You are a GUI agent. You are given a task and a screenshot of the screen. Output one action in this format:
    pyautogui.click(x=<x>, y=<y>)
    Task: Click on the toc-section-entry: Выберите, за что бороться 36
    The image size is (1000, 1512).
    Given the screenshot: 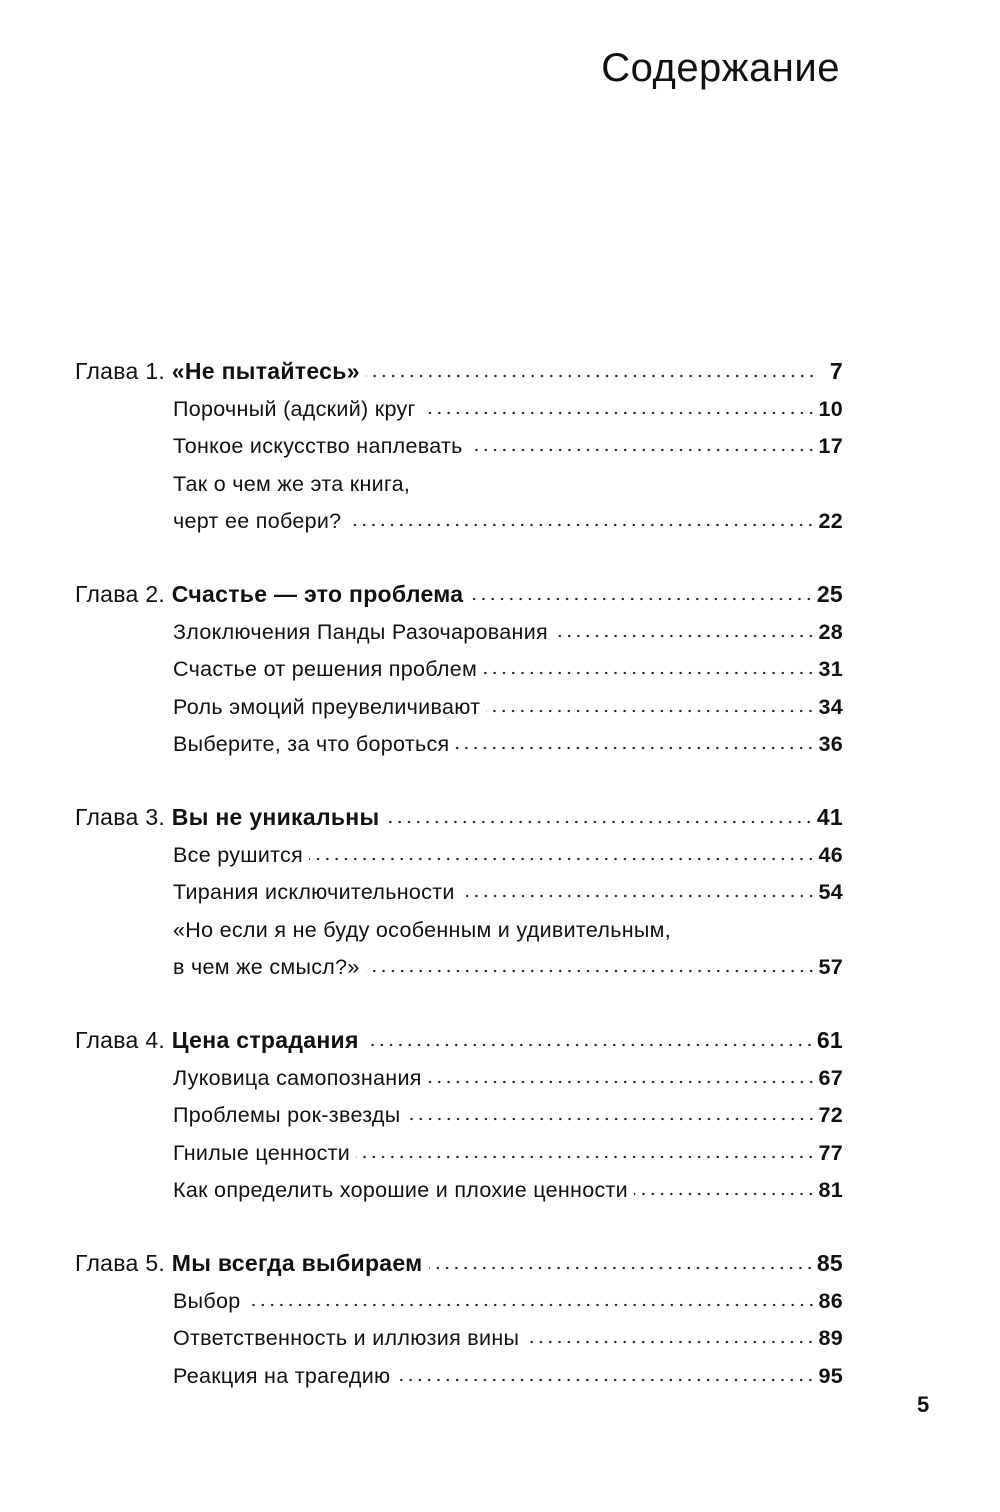 What is the action you would take?
    pyautogui.click(x=508, y=745)
    